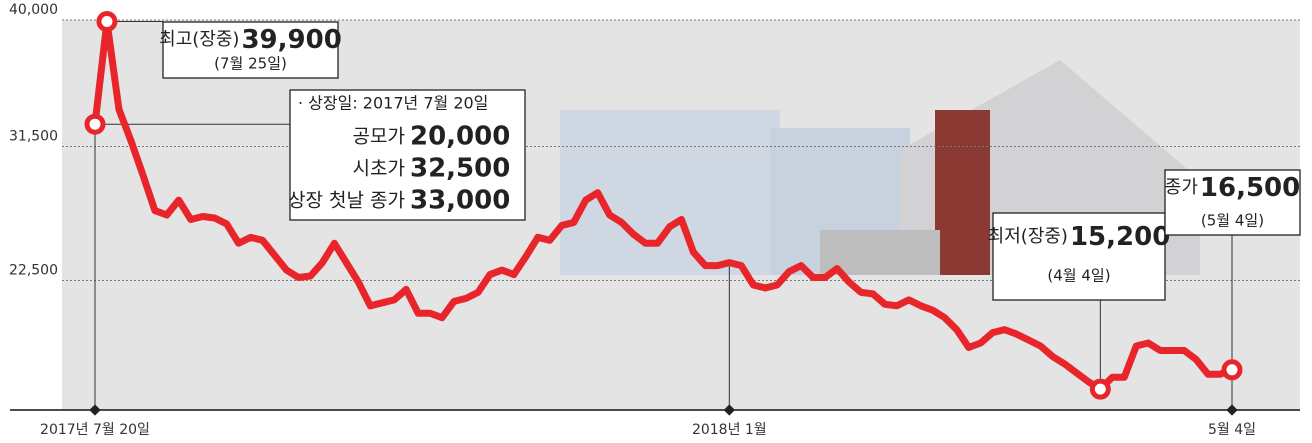  Describe the element at coordinates (407, 155) in the screenshot. I see `info-box` at that location.